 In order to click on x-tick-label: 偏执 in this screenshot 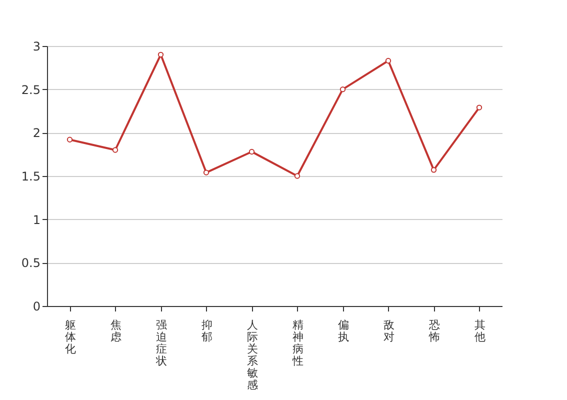, I will do `click(343, 331)`.